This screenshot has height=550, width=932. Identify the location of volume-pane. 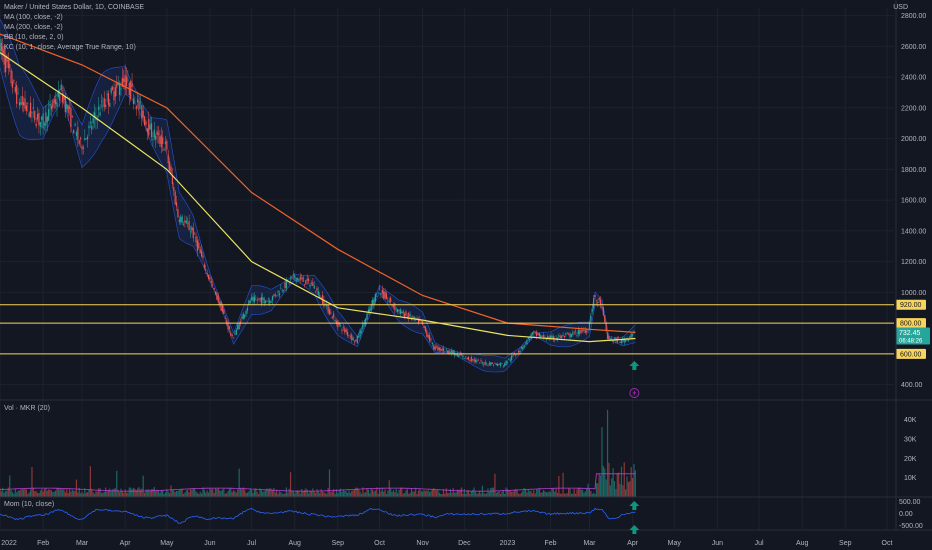
(318, 453).